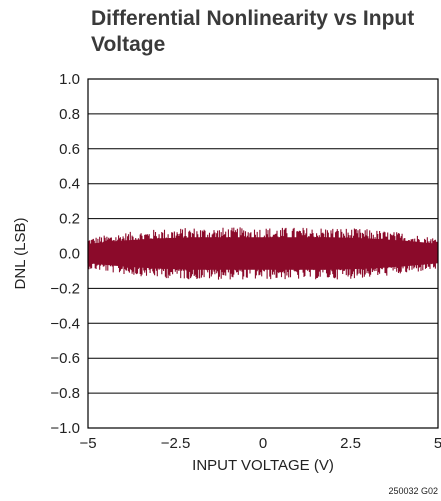 This screenshot has height=501, width=441. I want to click on y-tick-label: −0.4, so click(65, 323).